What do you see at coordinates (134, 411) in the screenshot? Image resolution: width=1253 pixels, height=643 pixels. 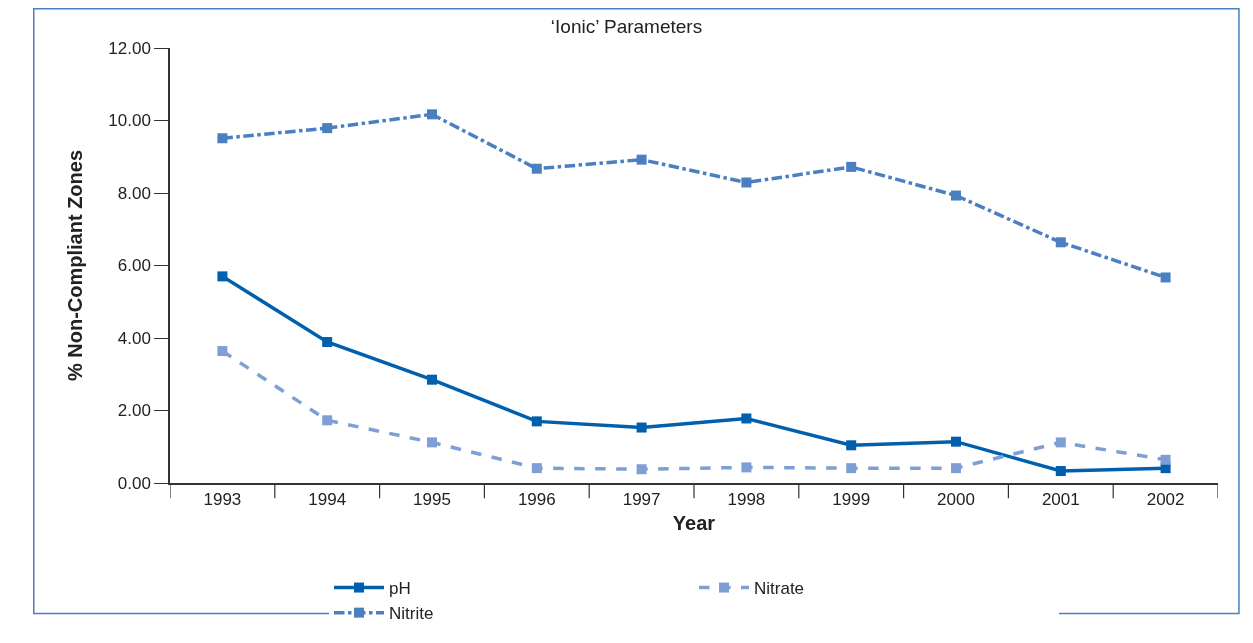 I see `y-tick-label: 2.00` at bounding box center [134, 411].